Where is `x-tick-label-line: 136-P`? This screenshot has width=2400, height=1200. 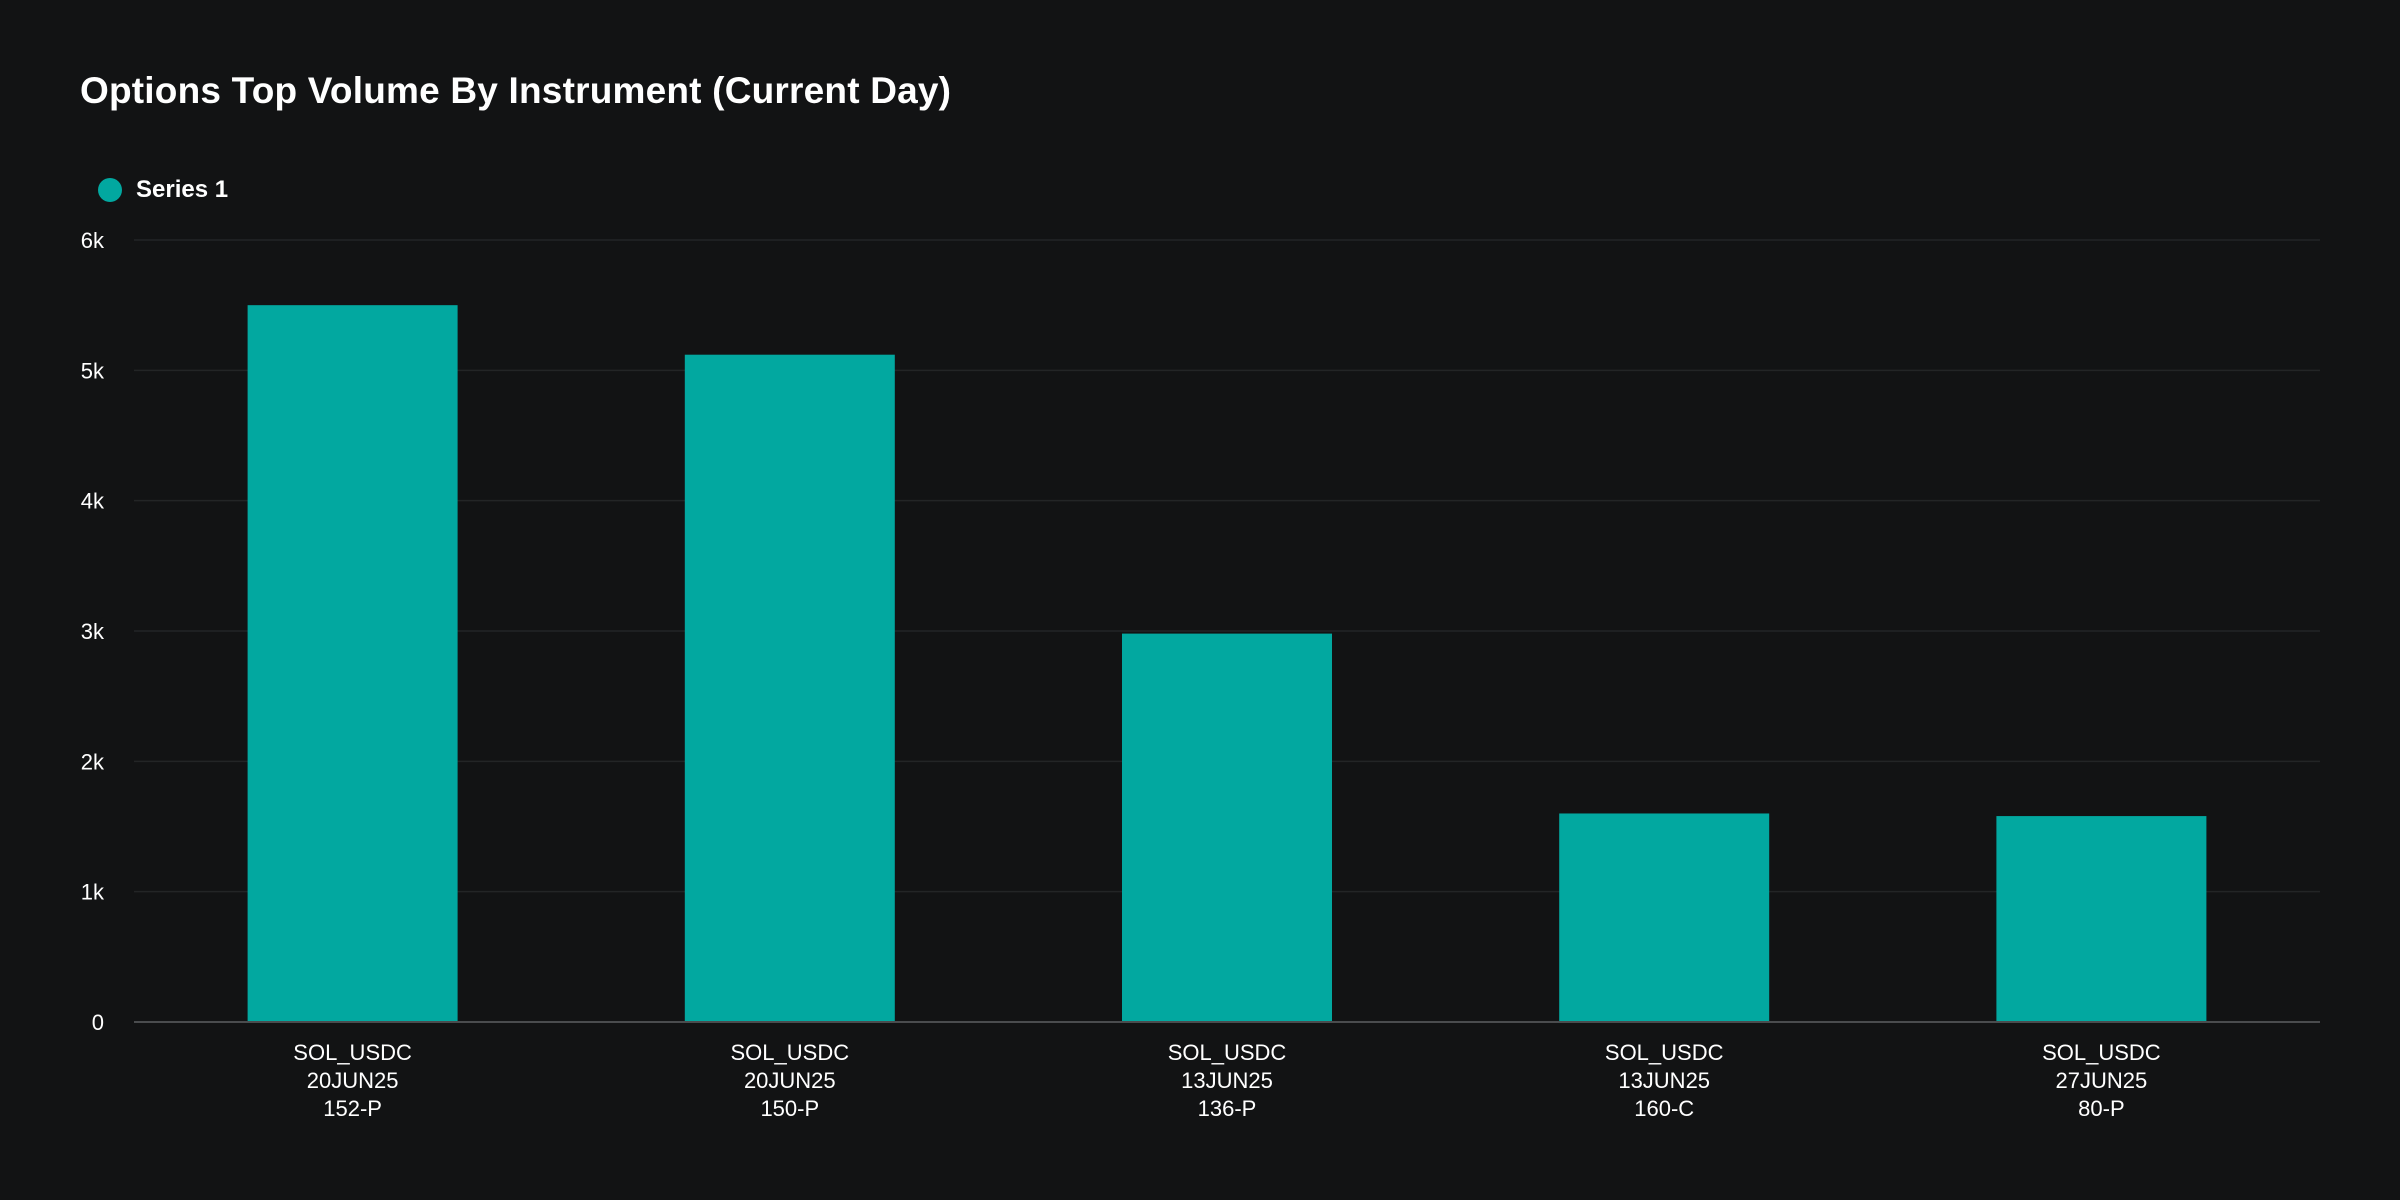
x-tick-label-line: 136-P is located at coordinates (1227, 1108).